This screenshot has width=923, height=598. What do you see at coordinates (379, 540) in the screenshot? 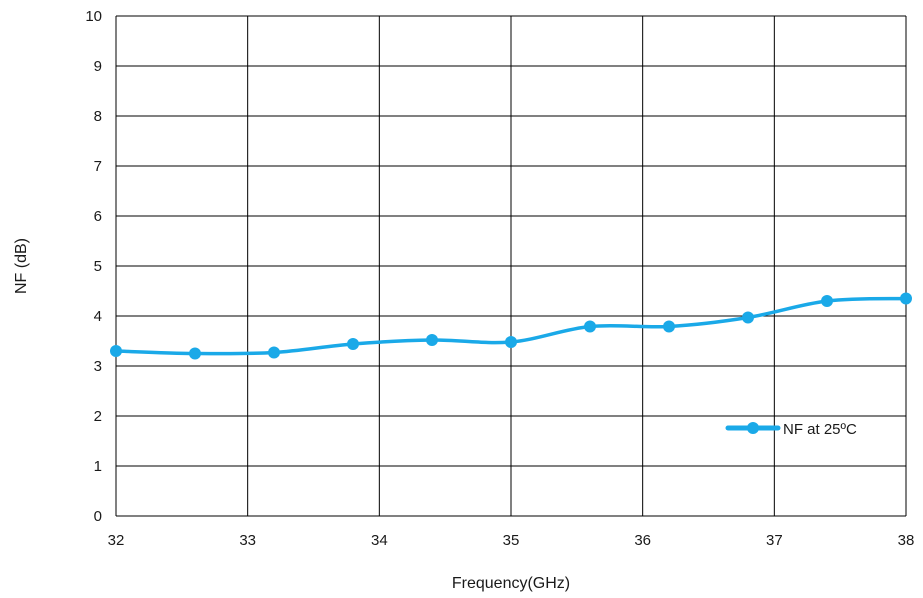
I see `x-tick-label: 34` at bounding box center [379, 540].